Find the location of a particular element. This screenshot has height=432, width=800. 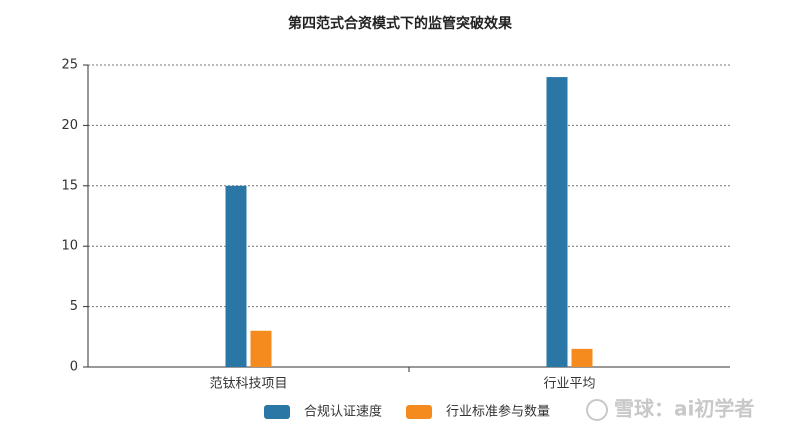

legend-label: 合规认证速度 is located at coordinates (343, 412).